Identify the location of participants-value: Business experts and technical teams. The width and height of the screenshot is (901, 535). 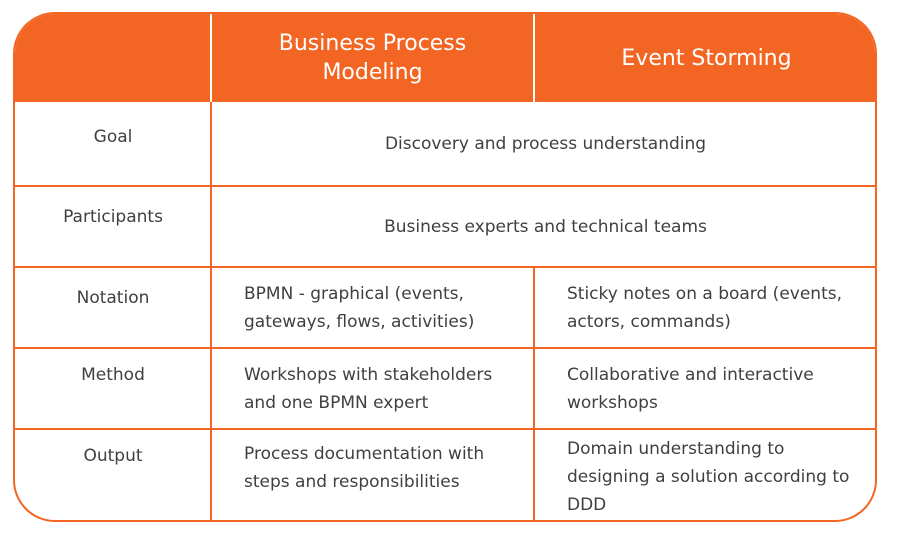
(543, 226).